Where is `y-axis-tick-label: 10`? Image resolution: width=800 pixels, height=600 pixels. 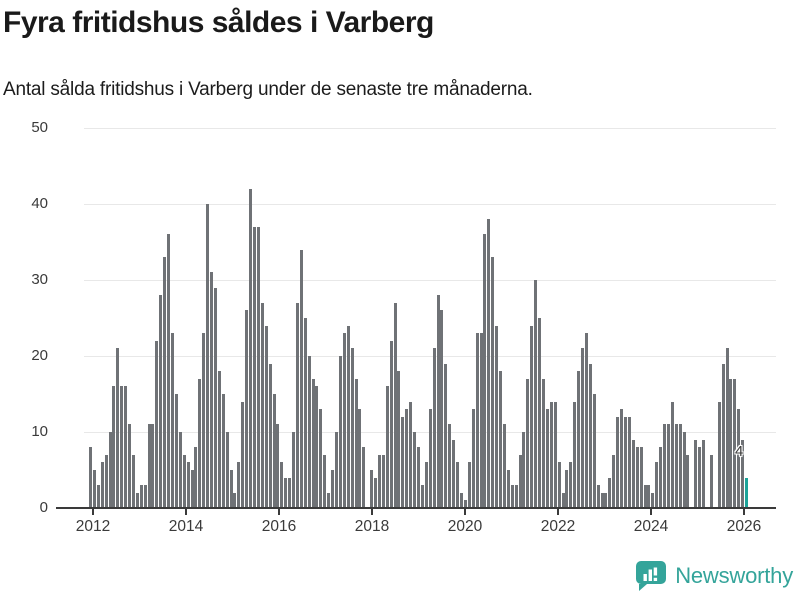 y-axis-tick-label: 10 is located at coordinates (39, 431).